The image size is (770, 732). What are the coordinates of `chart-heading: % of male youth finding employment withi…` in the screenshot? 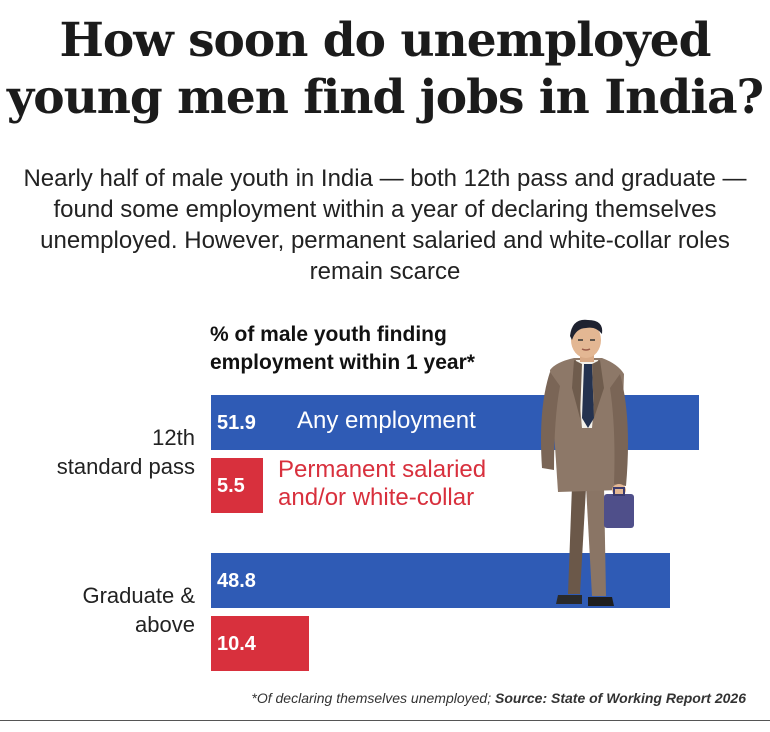 It's located at (370, 349).